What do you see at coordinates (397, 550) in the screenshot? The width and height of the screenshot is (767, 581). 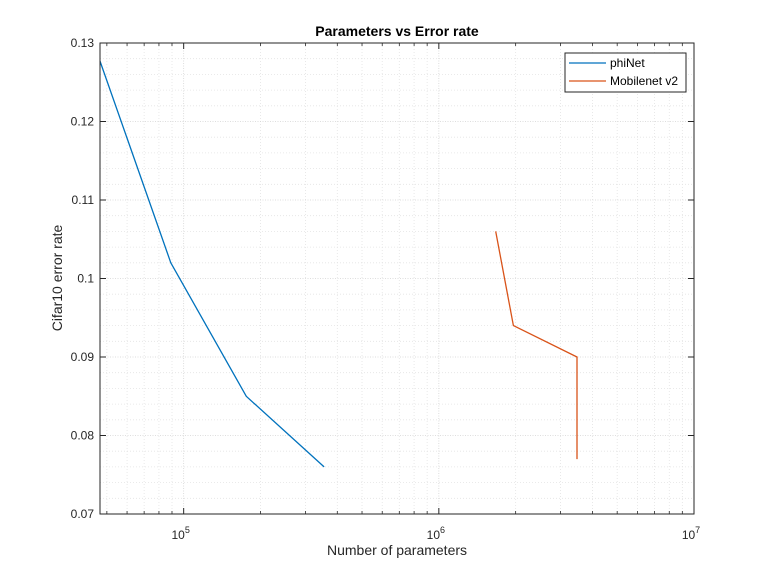 I see `x-axis-label: Number of parameters` at bounding box center [397, 550].